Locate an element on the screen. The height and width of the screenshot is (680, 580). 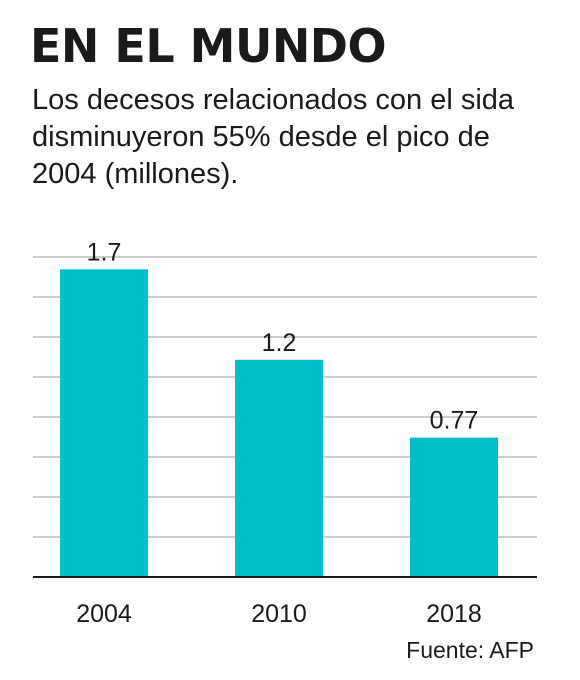
x-tick-label: 2018 is located at coordinates (454, 614).